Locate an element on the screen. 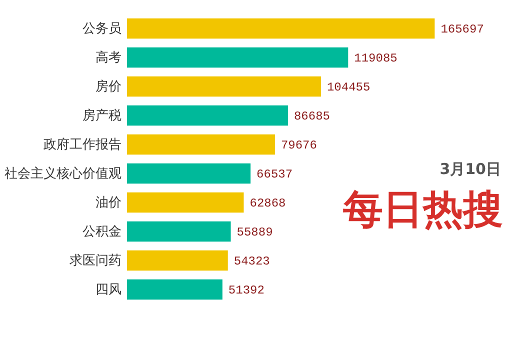 The image size is (525, 340). text: 每日热搜 is located at coordinates (423, 210).